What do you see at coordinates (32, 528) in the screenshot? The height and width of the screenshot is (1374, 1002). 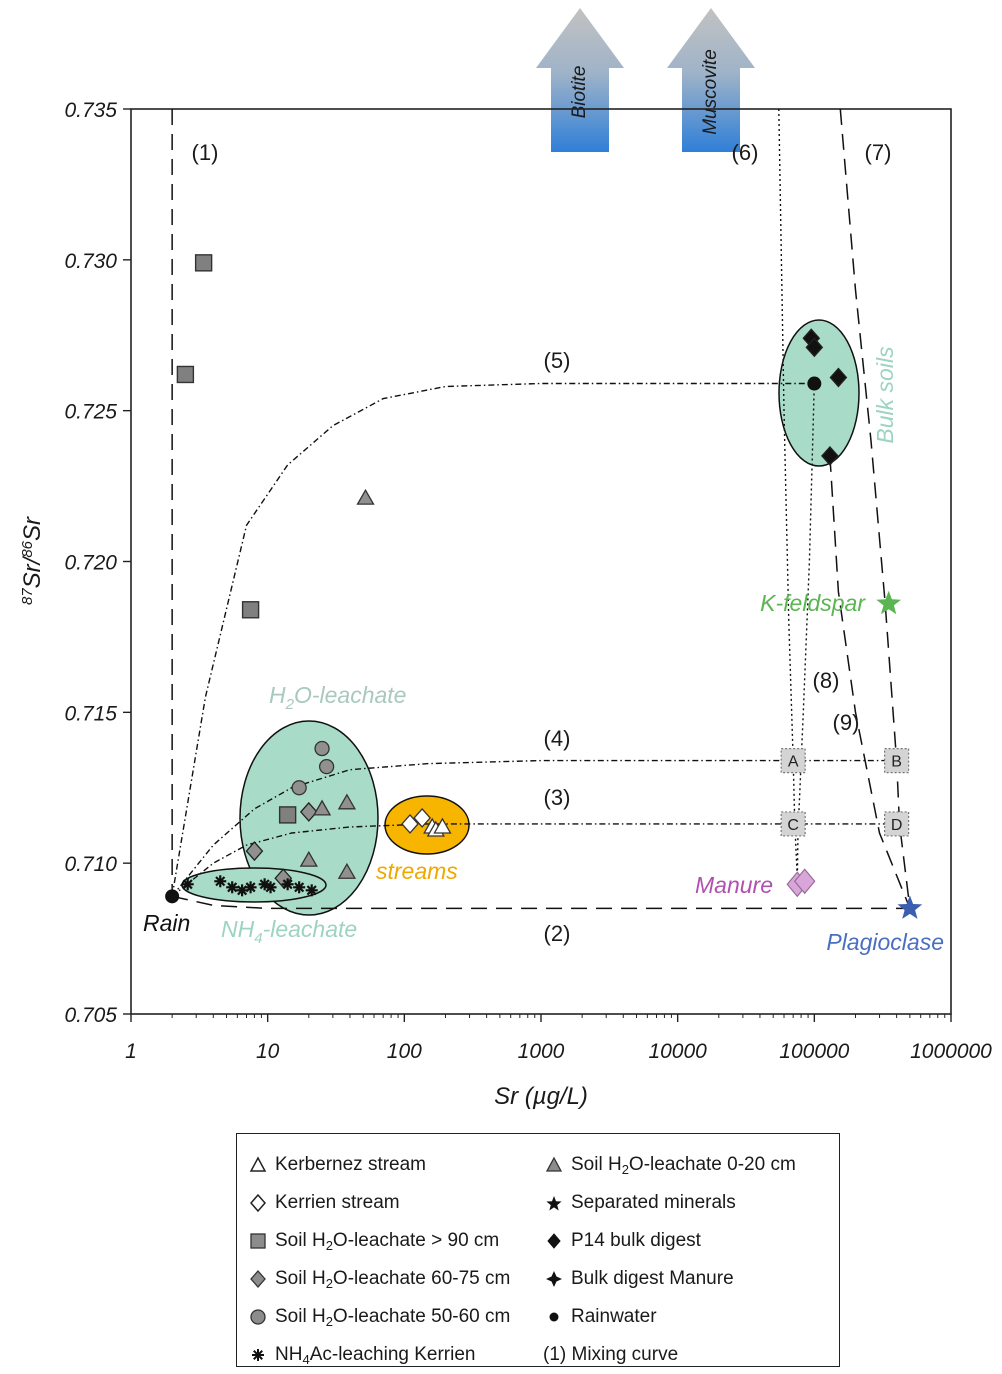 I see `y-axis-title-part-2: Sr` at bounding box center [32, 528].